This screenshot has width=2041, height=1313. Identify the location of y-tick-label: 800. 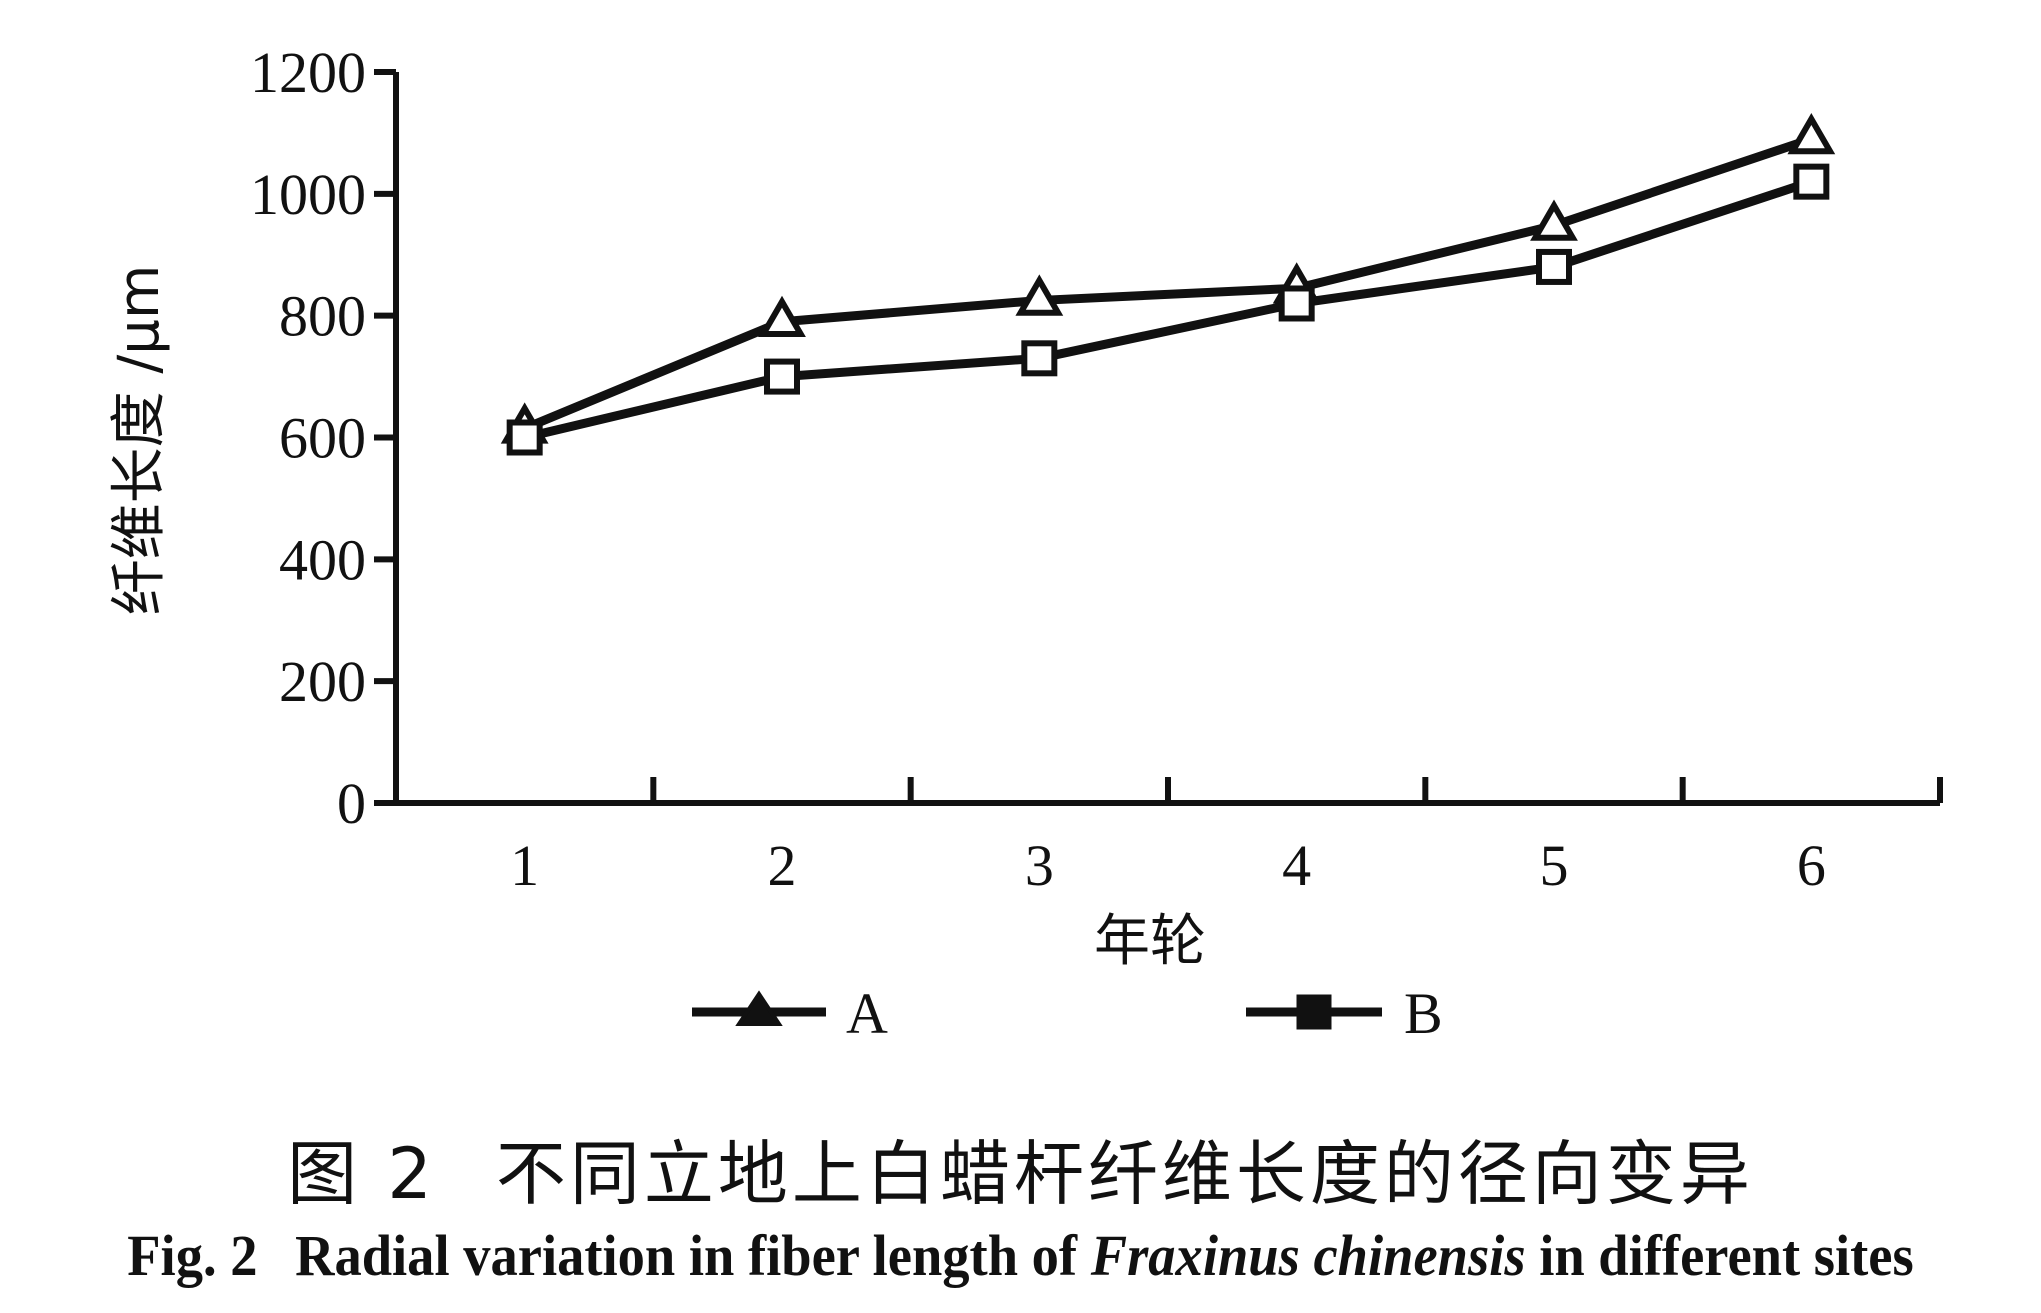
(322, 316).